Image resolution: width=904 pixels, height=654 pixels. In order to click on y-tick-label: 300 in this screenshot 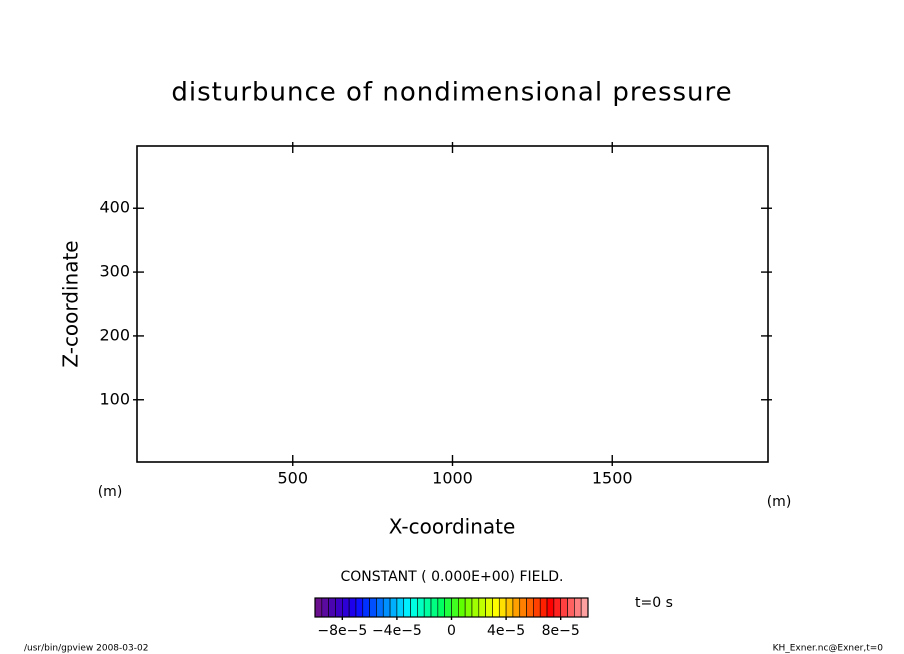, I will do `click(114, 271)`.